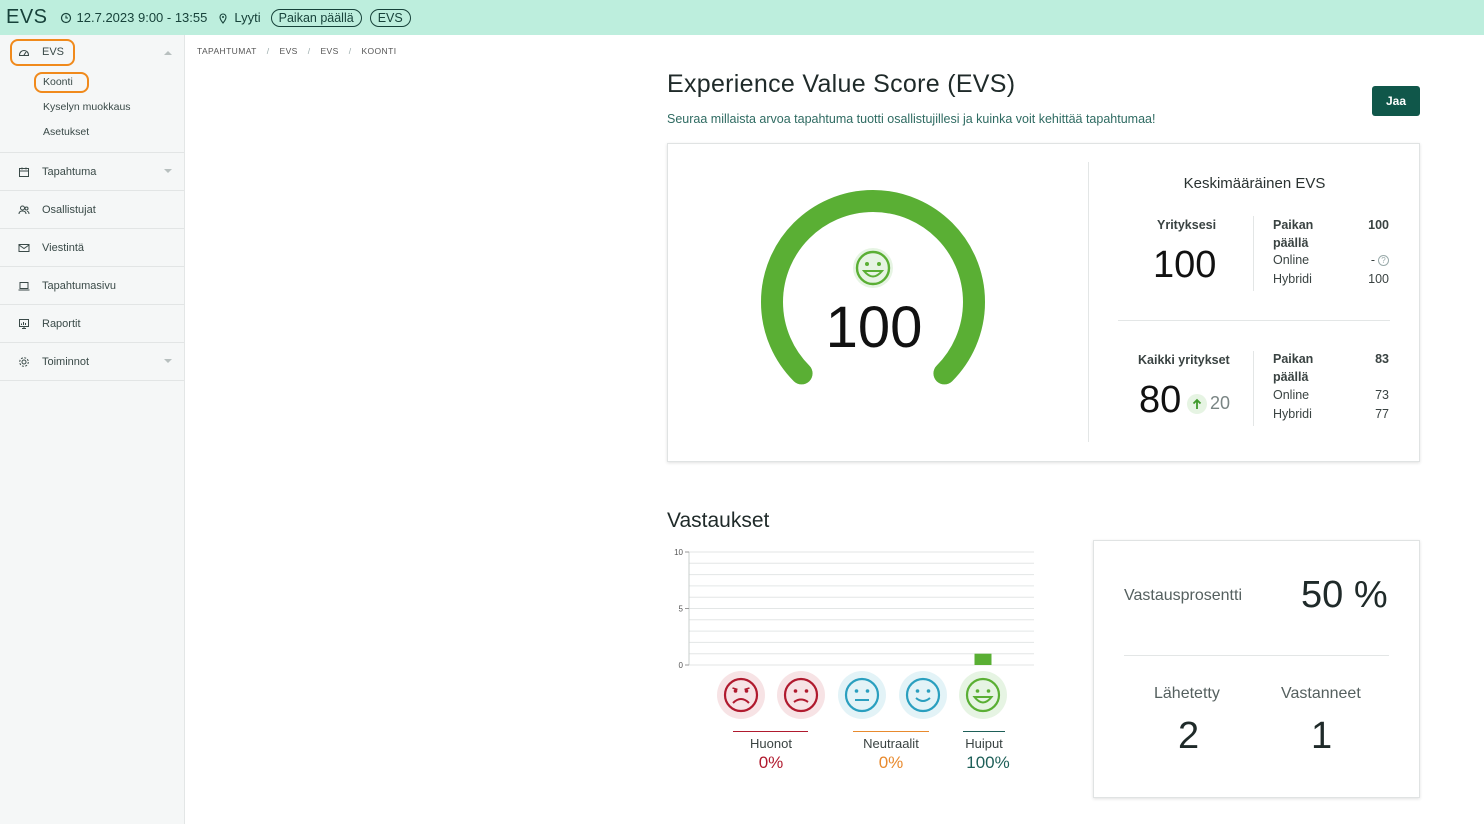 The image size is (1484, 824). I want to click on evs-delta: 20, so click(1208, 403).